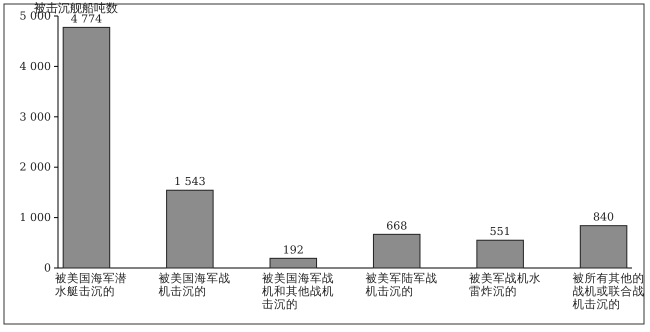  Describe the element at coordinates (194, 284) in the screenshot. I see `x-tick-label: 被美国海军战机击沉的` at that location.